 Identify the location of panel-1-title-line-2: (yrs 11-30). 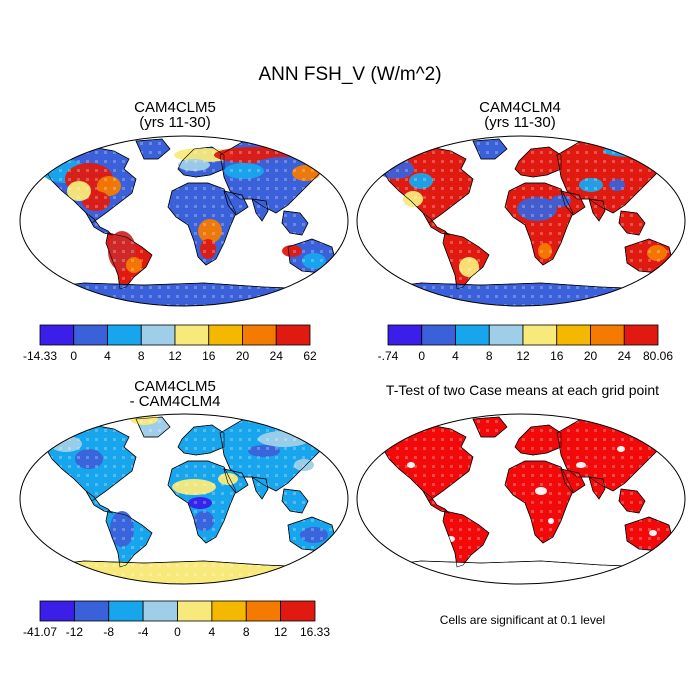
(175, 122).